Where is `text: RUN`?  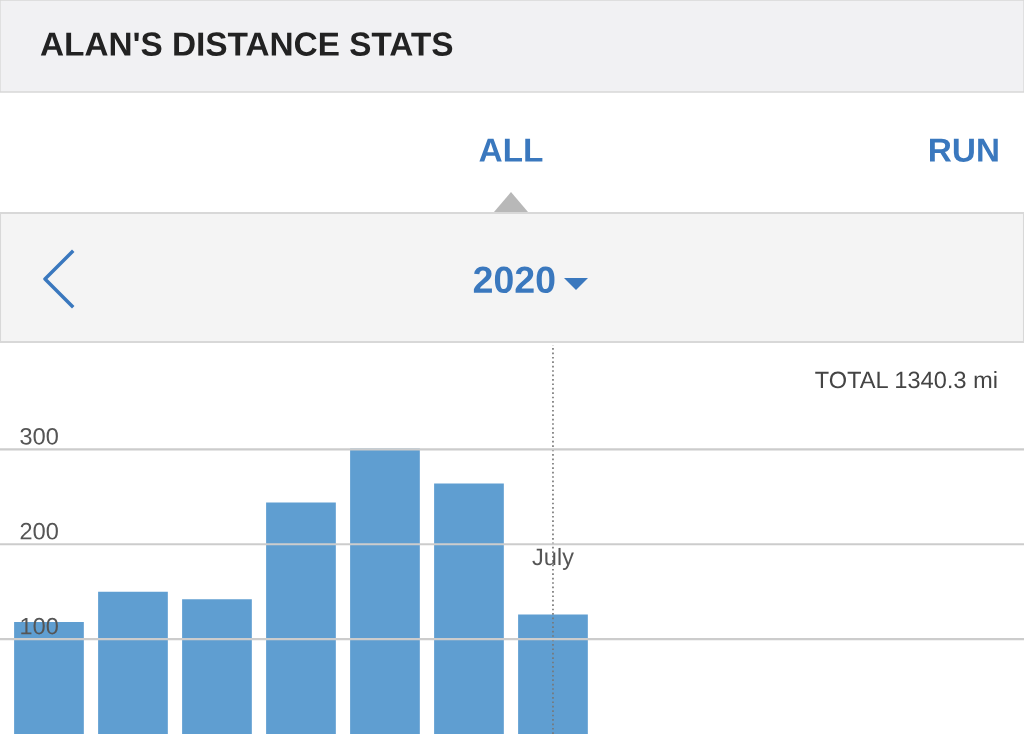
text: RUN is located at coordinates (964, 150).